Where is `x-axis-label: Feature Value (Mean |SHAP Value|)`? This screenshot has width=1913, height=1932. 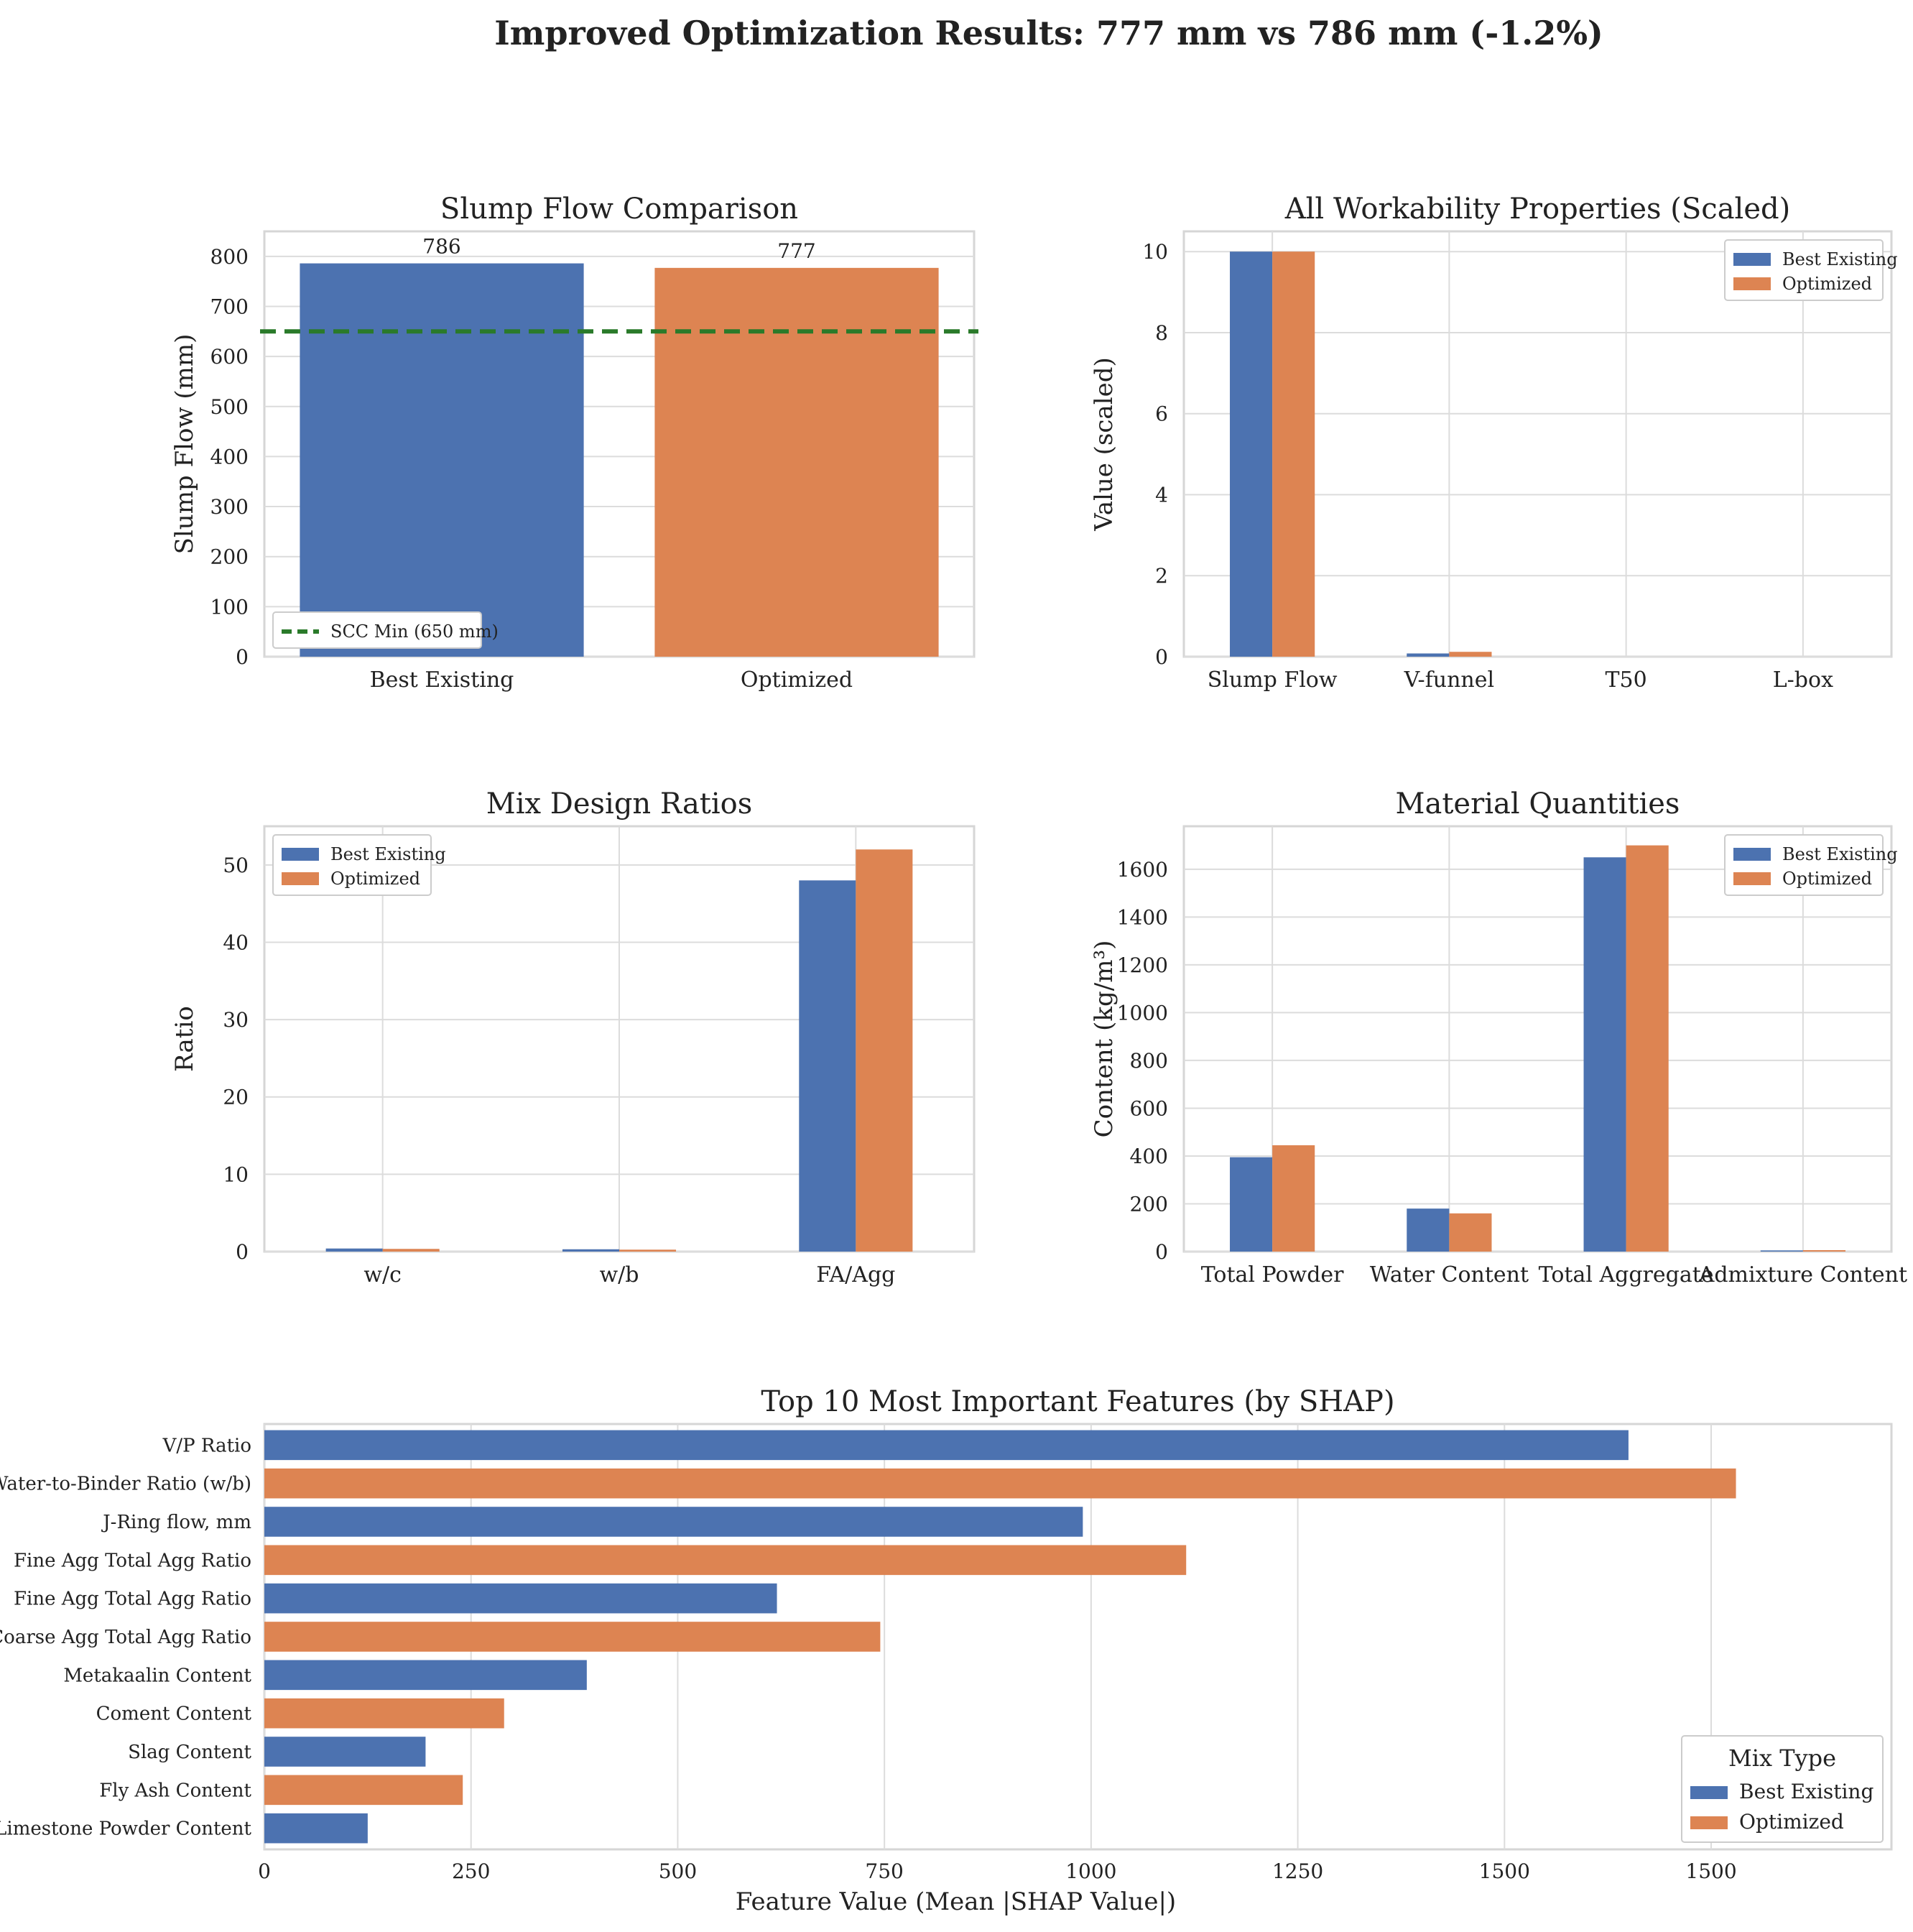 x-axis-label: Feature Value (Mean |SHAP Value|) is located at coordinates (956, 1901).